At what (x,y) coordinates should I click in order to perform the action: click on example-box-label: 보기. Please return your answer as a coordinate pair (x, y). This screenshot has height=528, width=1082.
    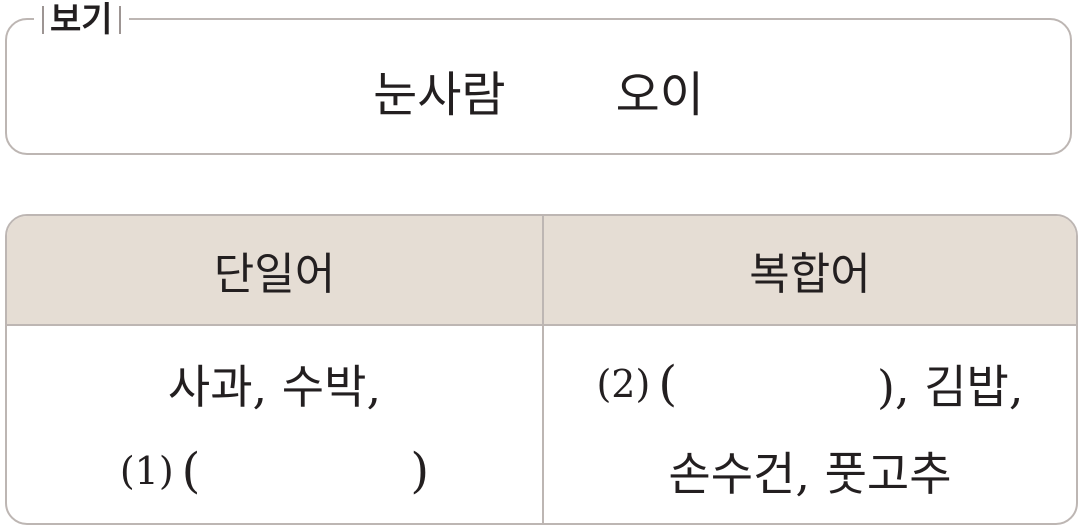
    Looking at the image, I should click on (81, 20).